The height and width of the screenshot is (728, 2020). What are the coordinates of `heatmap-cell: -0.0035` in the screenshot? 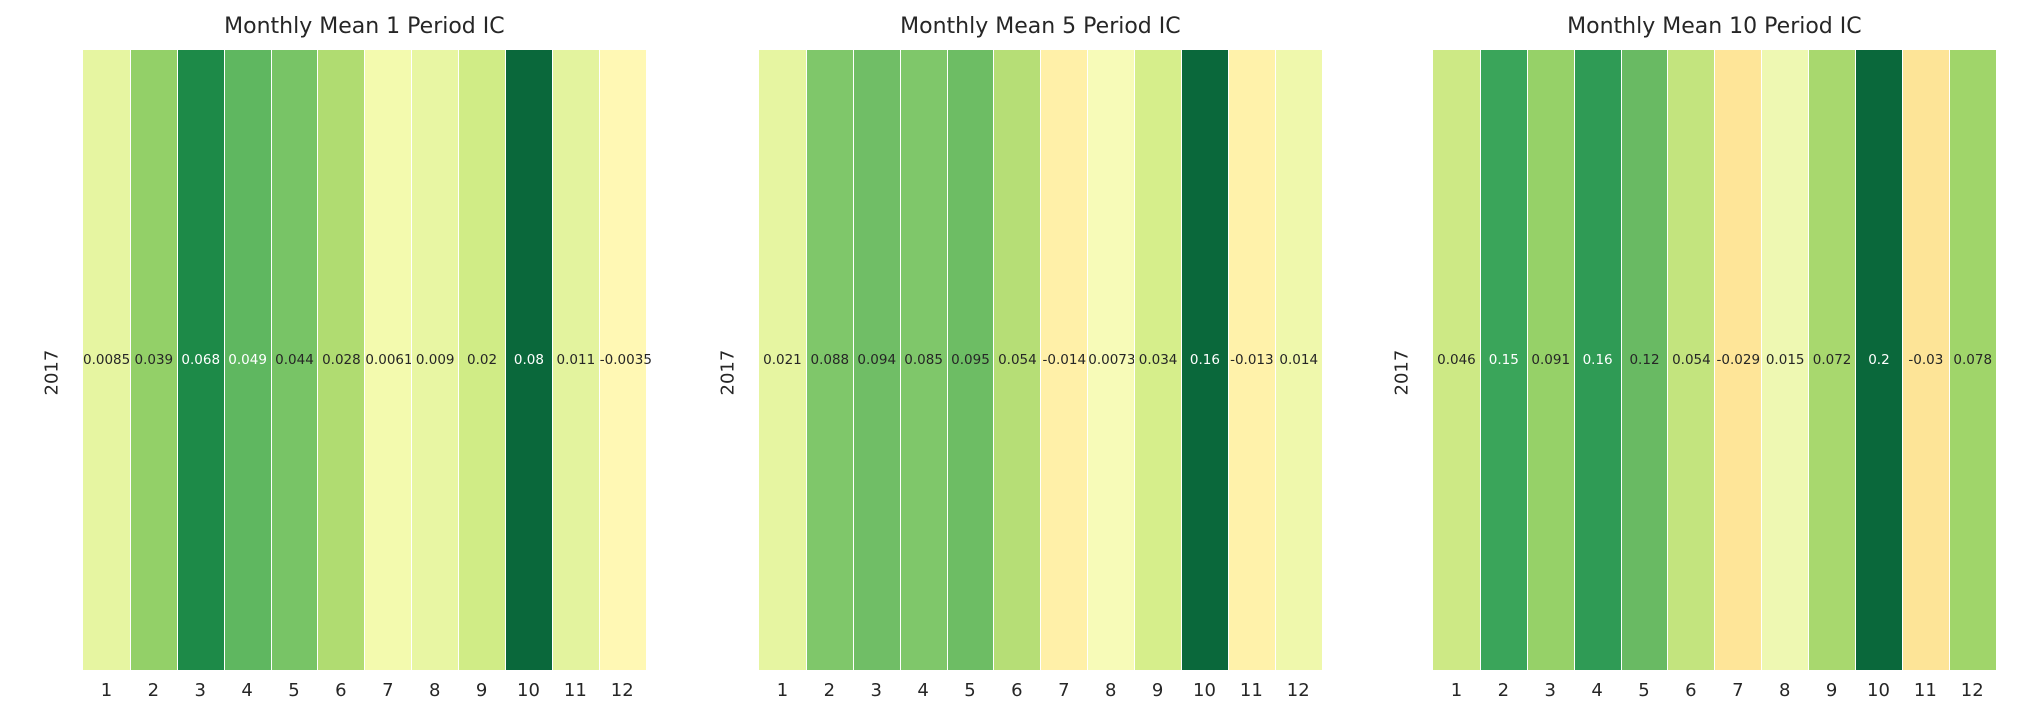 It's located at (625, 360).